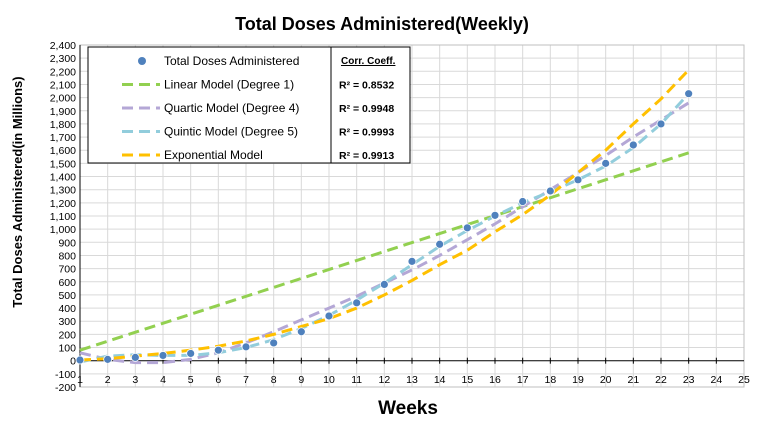  I want to click on y-tick-label: 800, so click(67, 256).